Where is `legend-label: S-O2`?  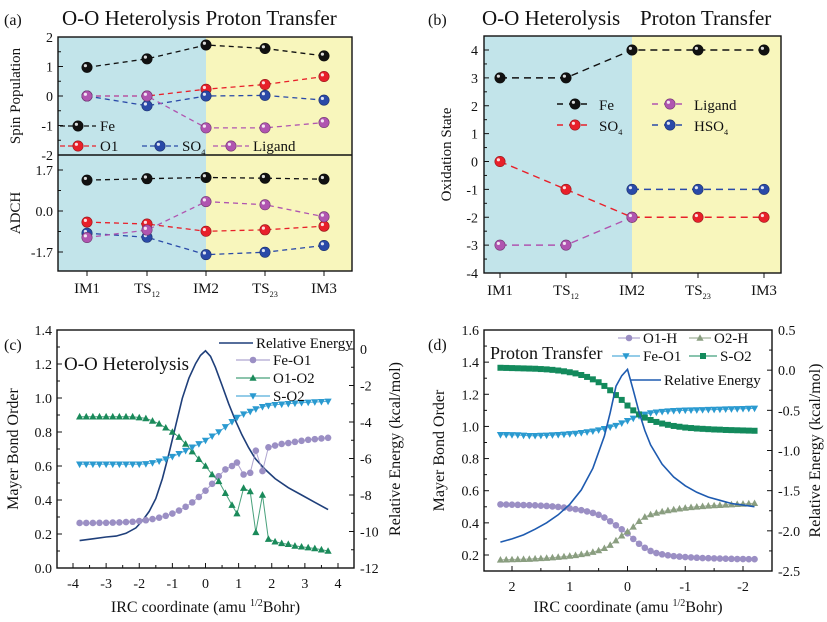
legend-label: S-O2 is located at coordinates (289, 397).